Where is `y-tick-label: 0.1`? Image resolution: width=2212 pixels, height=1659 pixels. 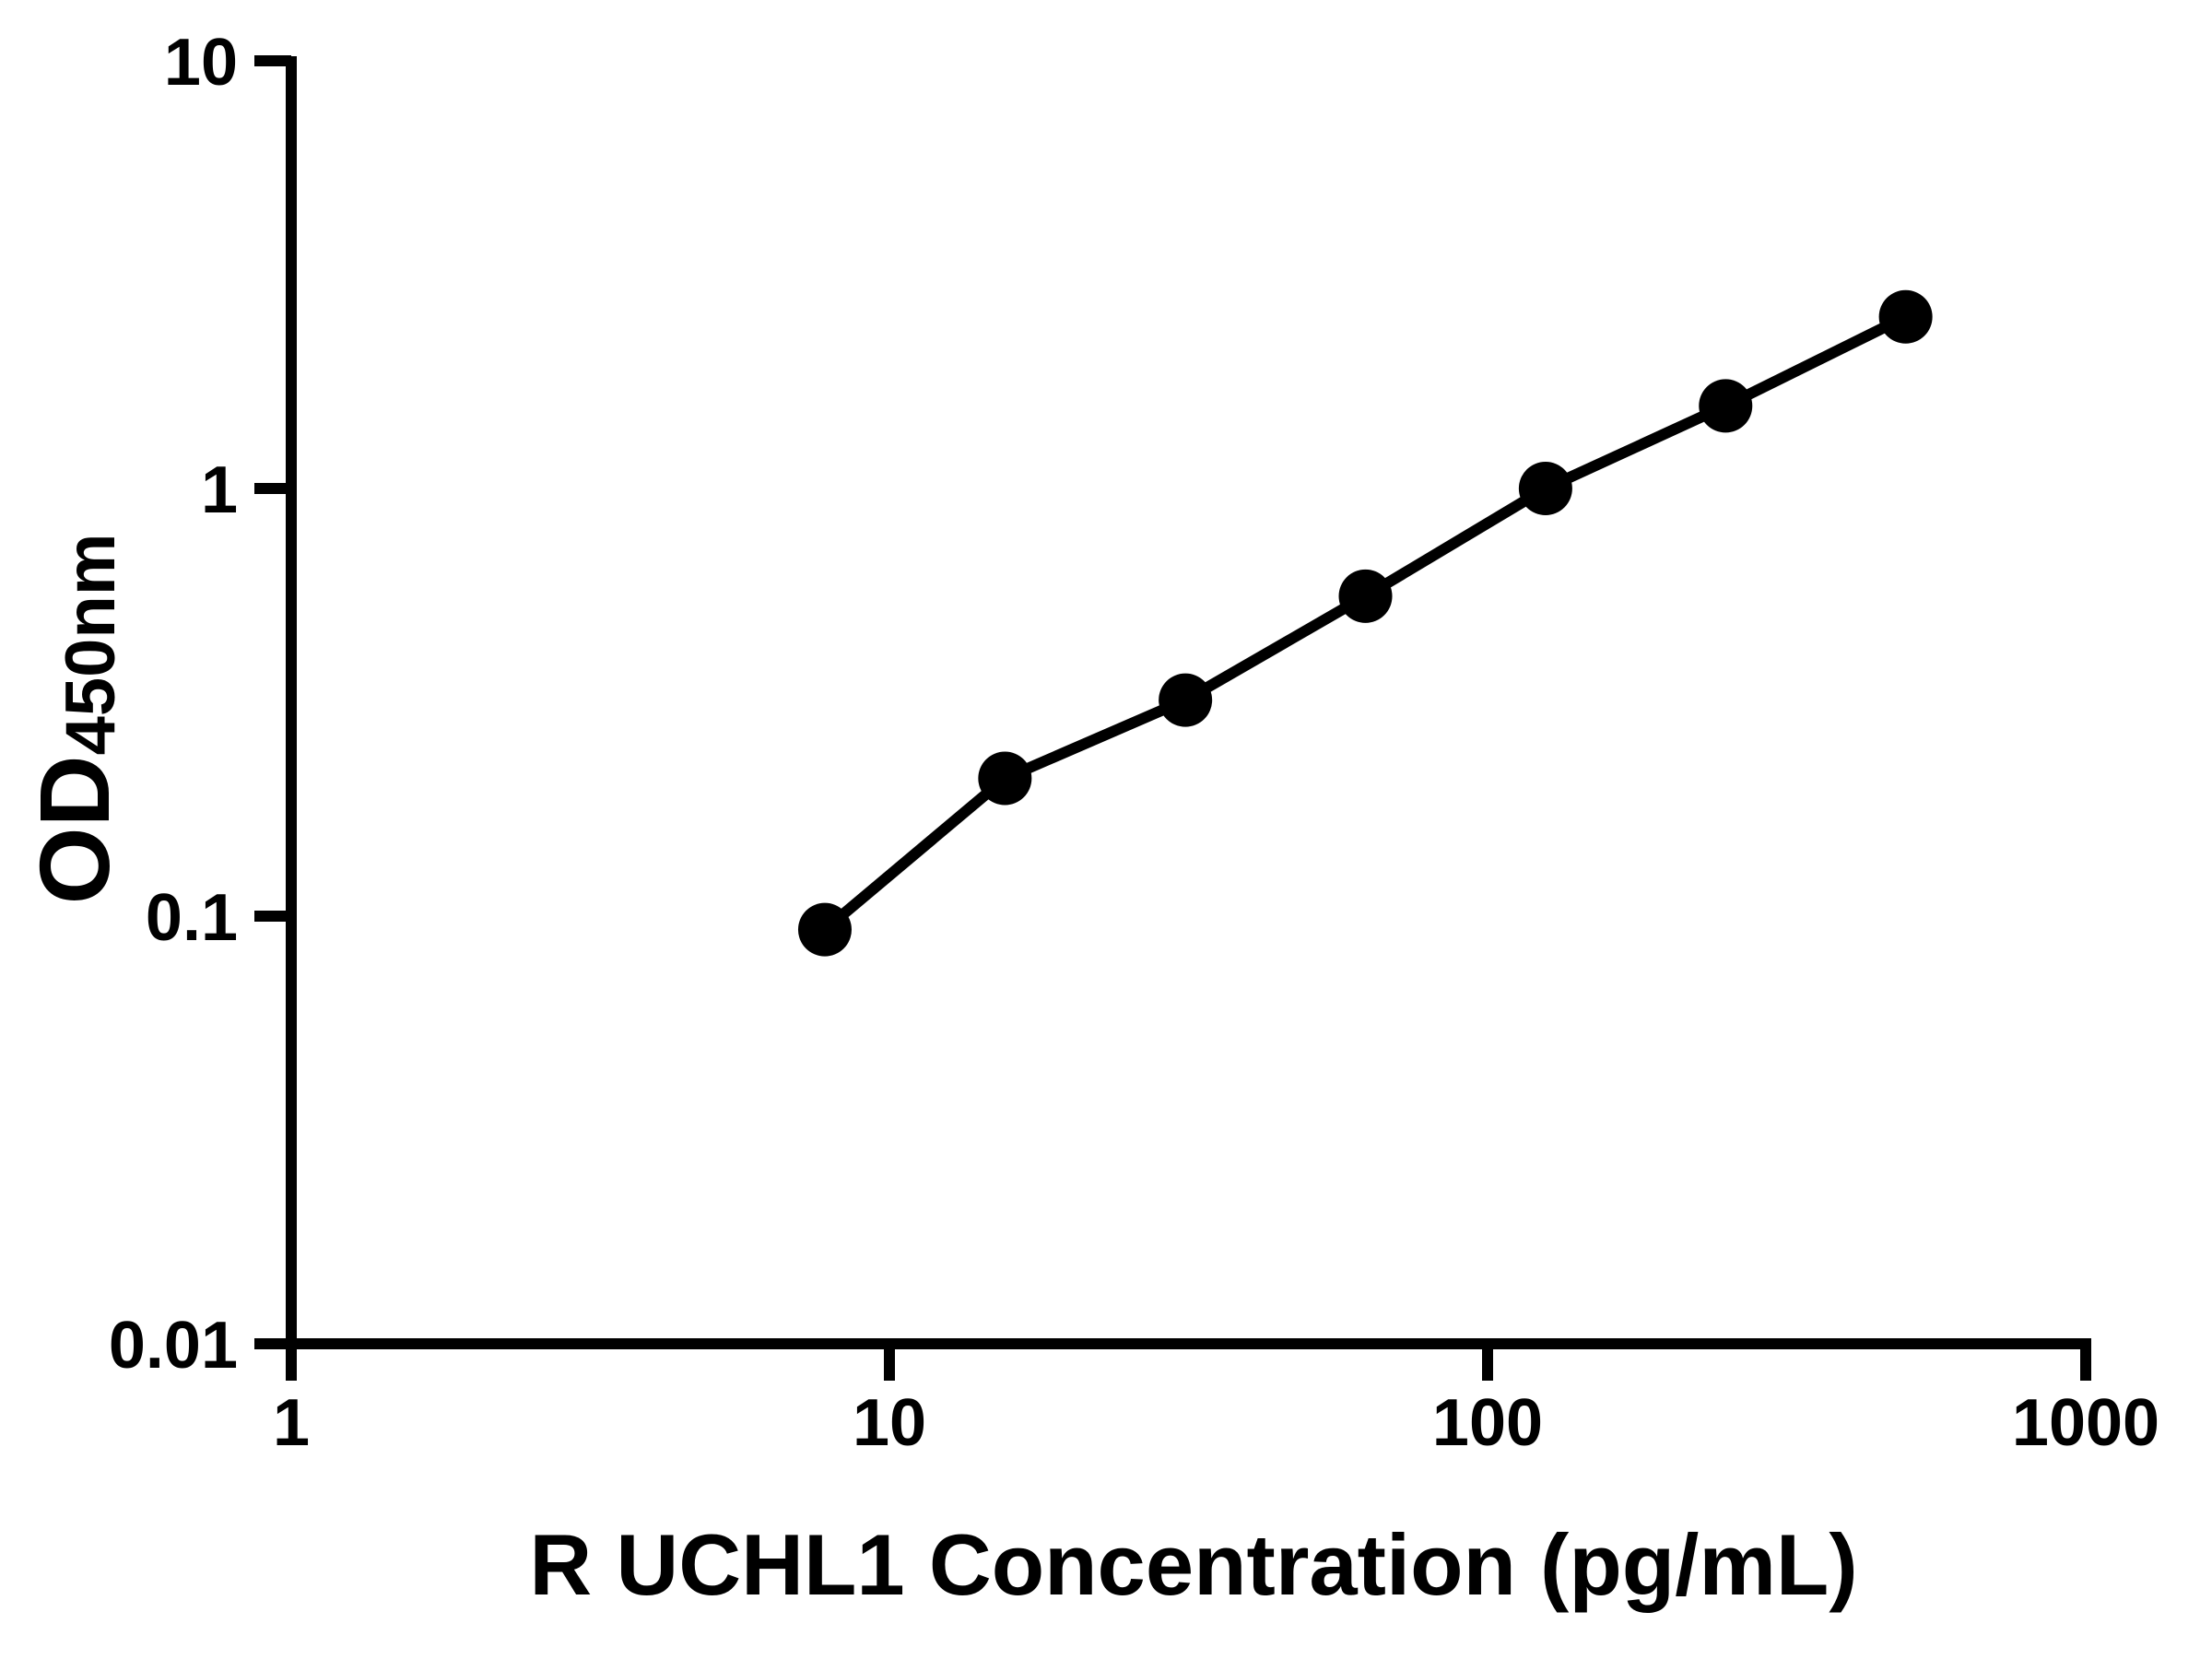 y-tick-label: 0.1 is located at coordinates (192, 918).